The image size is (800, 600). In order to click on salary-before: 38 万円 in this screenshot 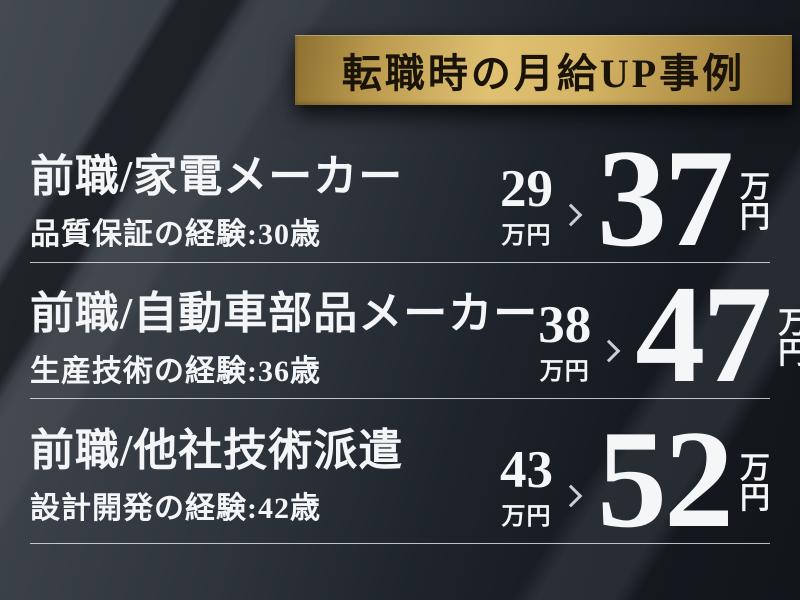, I will do `click(565, 340)`.